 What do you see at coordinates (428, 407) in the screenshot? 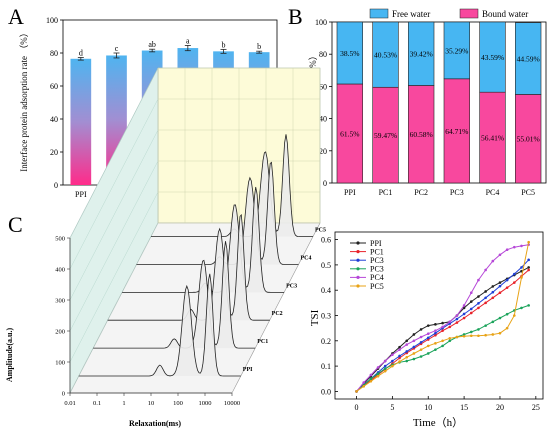
I see `panel-d-x-tick-label: 10` at bounding box center [428, 407].